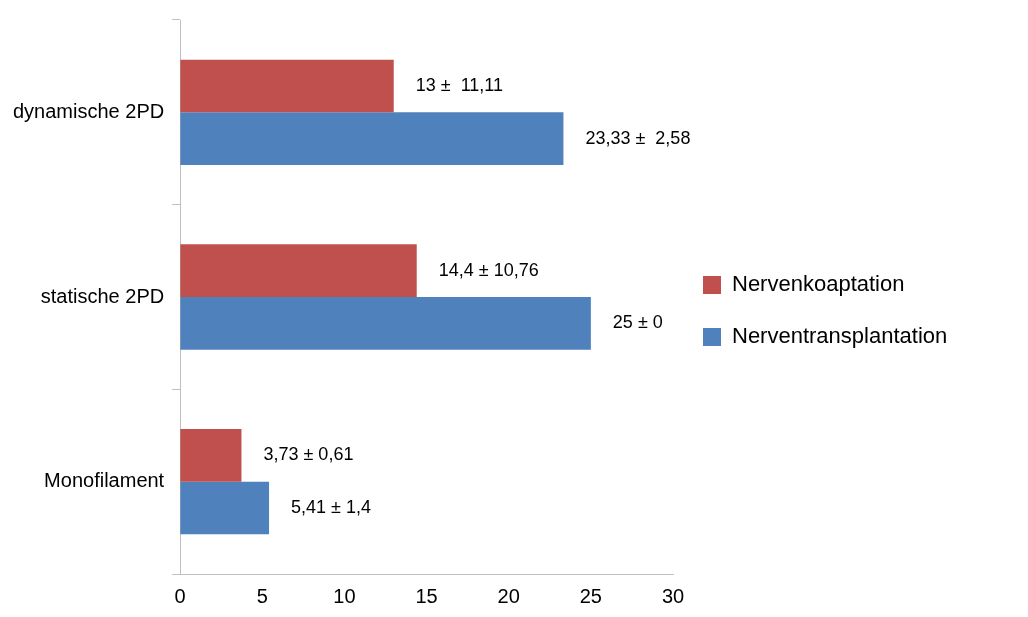 Image resolution: width=1028 pixels, height=617 pixels. I want to click on legend-label: Nervenkoaptation, so click(818, 284).